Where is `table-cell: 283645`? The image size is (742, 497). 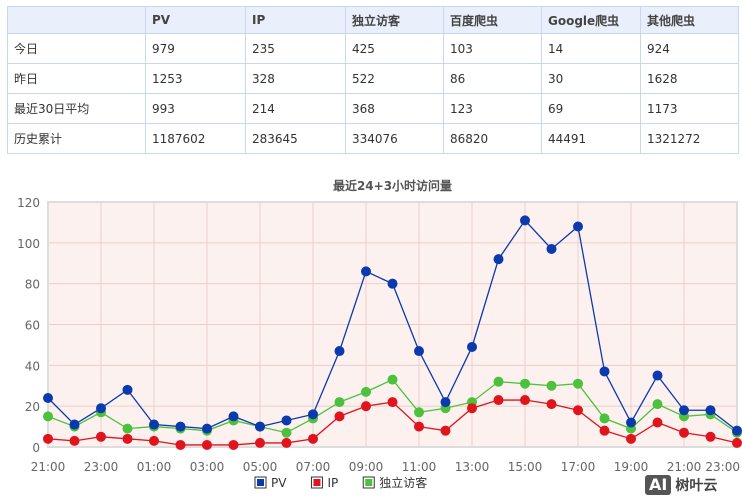 table-cell: 283645 is located at coordinates (295, 138).